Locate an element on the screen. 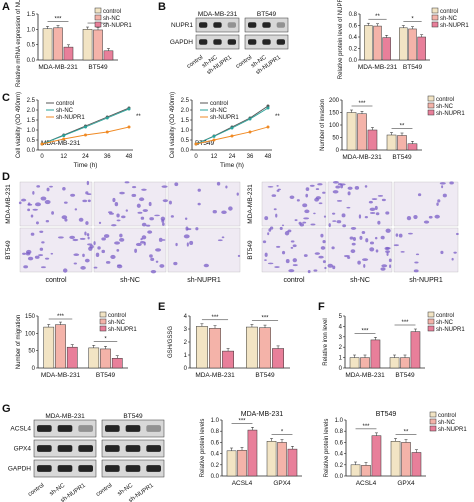 This screenshot has width=474, height=502. y-tick-label: 2.5 is located at coordinates (31, 101).